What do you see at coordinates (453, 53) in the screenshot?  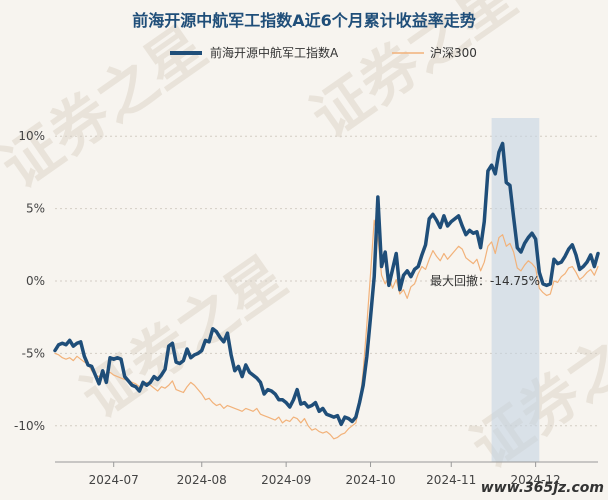 I see `legend-label-index: 沪深300` at bounding box center [453, 53].